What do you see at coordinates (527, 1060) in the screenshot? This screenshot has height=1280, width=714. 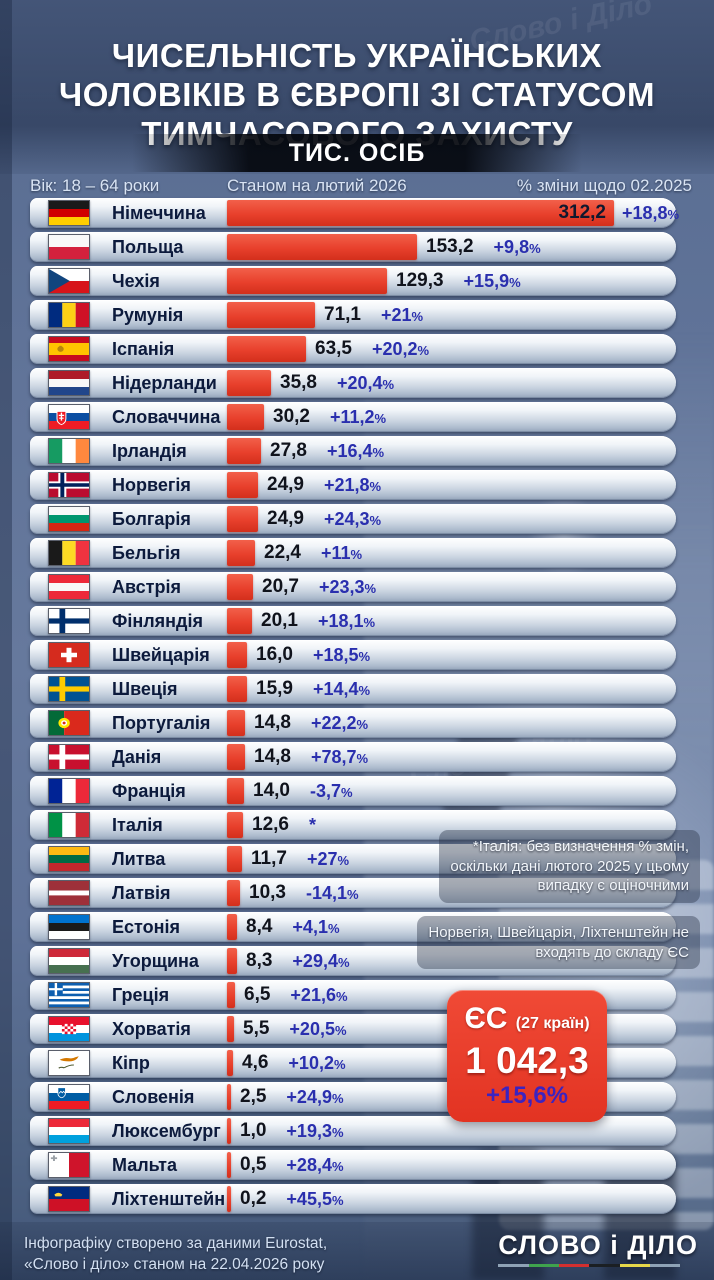 I see `eu-total-value: 1 042,3` at bounding box center [527, 1060].